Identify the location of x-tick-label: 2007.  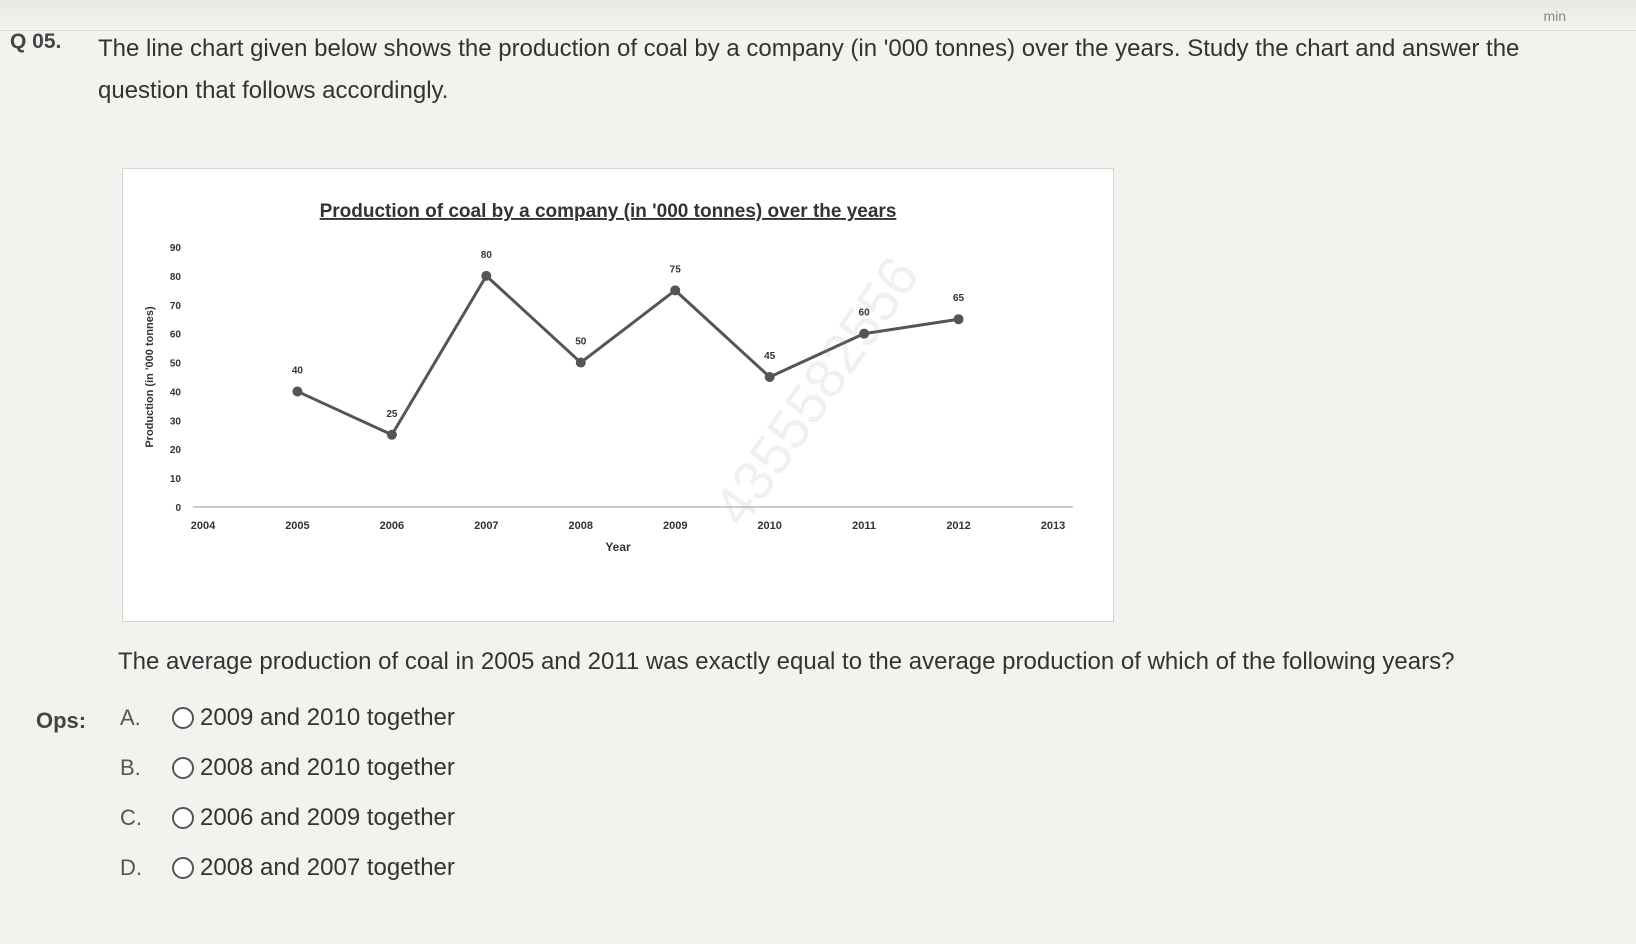
(486, 526).